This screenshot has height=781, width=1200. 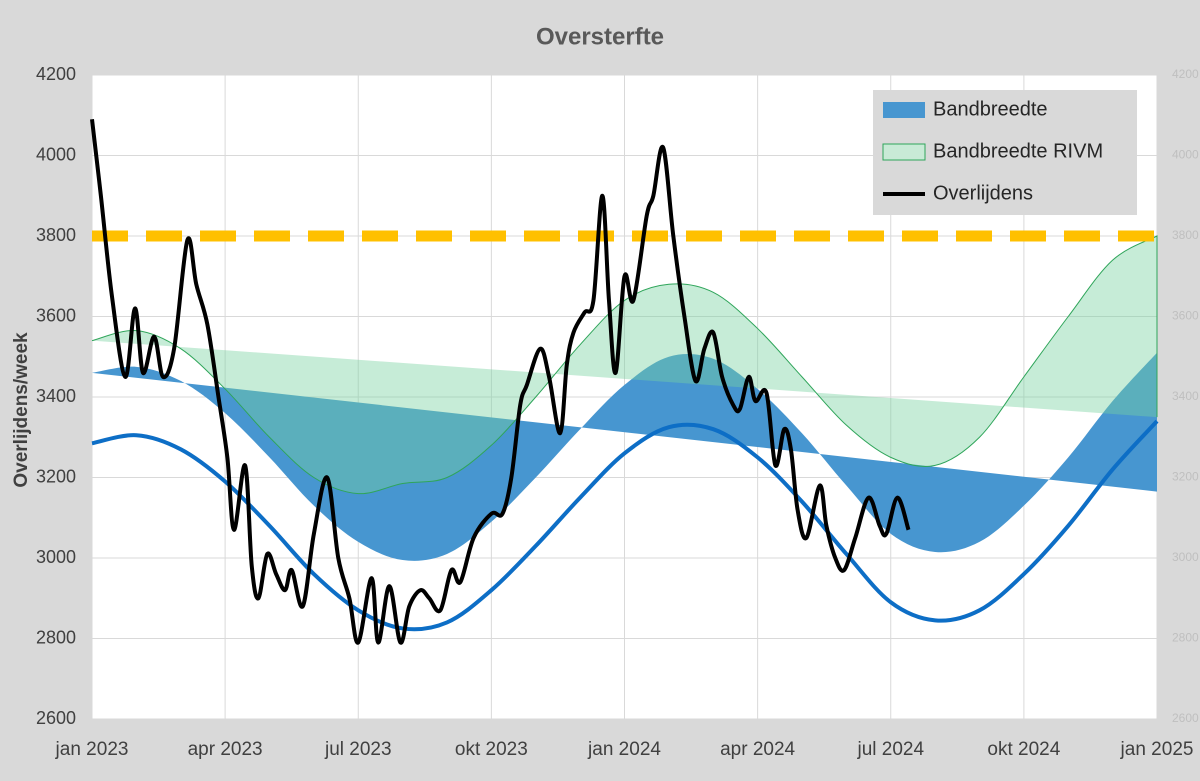 What do you see at coordinates (225, 749) in the screenshot?
I see `x-tick-label: apr 2023` at bounding box center [225, 749].